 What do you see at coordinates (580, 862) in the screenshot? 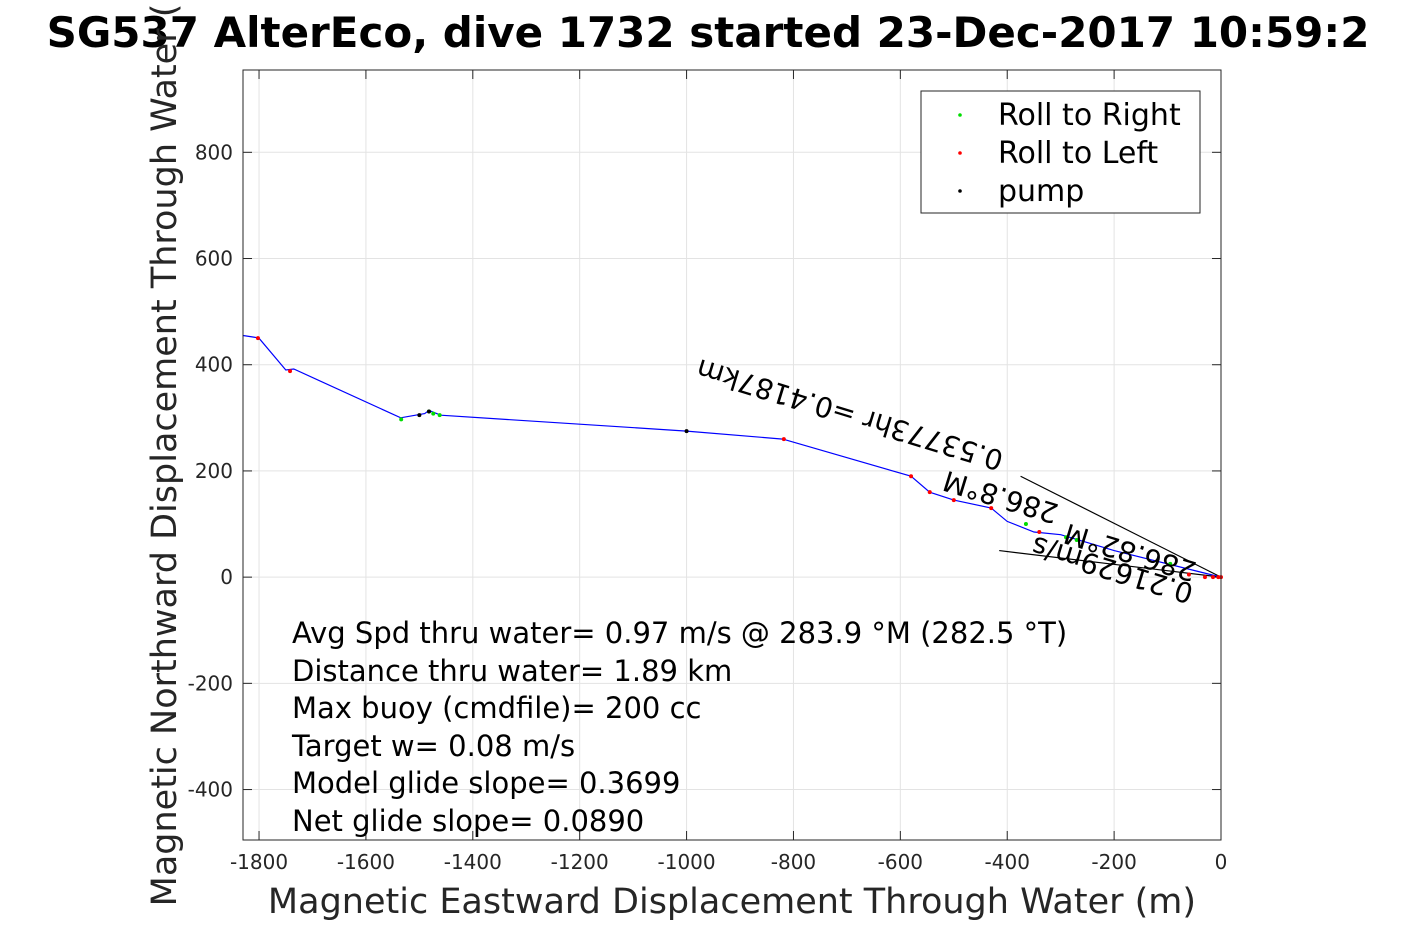
I see `x-tick-label: -1200` at bounding box center [580, 862].